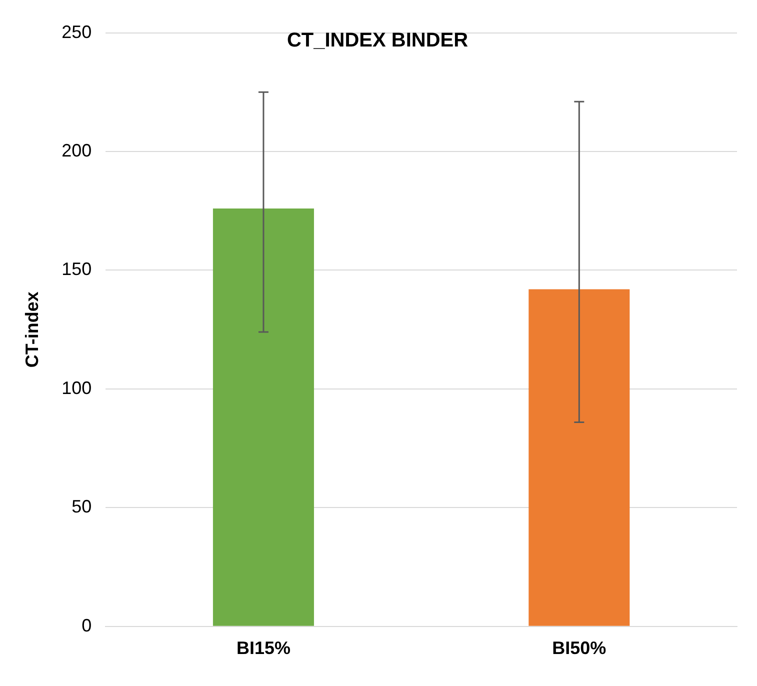  What do you see at coordinates (263, 648) in the screenshot?
I see `x-tick-label: BI15%` at bounding box center [263, 648].